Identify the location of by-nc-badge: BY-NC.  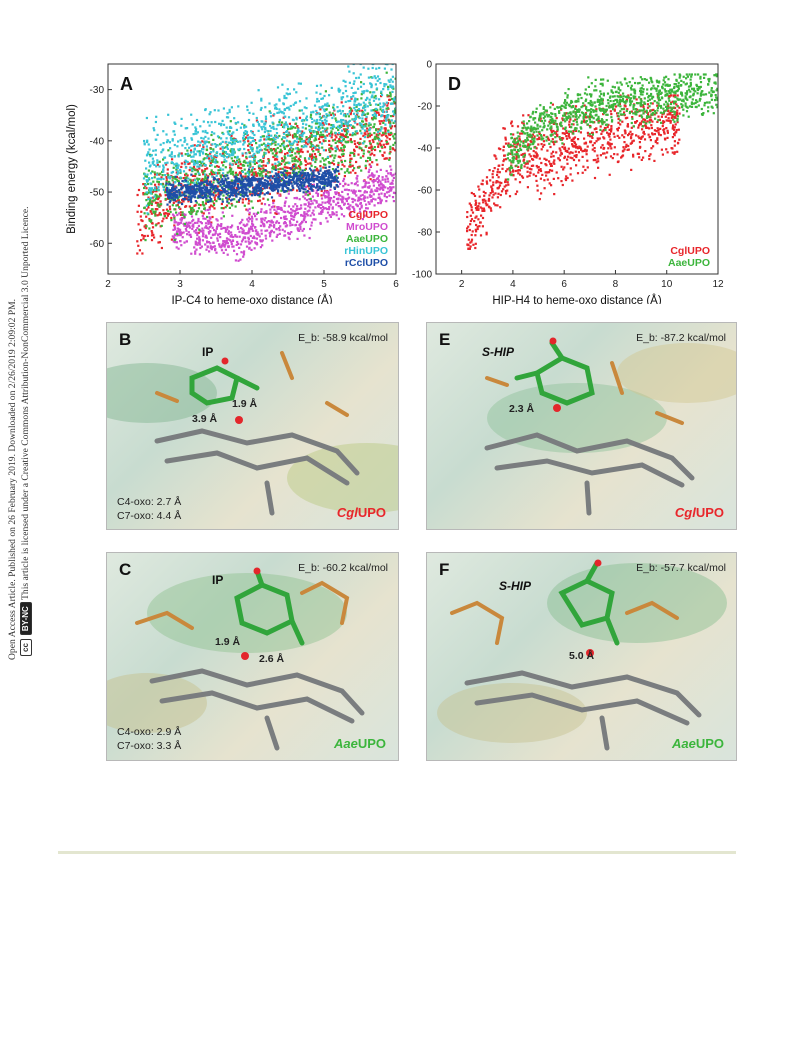
(26, 619).